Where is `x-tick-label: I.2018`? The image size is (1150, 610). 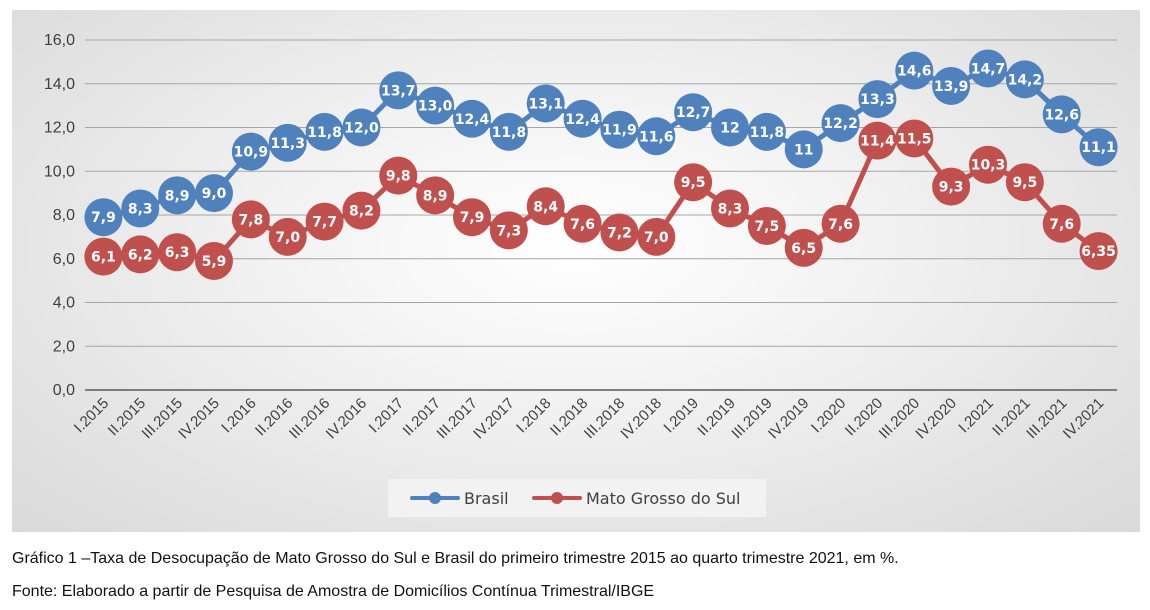 x-tick-label: I.2018 is located at coordinates (534, 416).